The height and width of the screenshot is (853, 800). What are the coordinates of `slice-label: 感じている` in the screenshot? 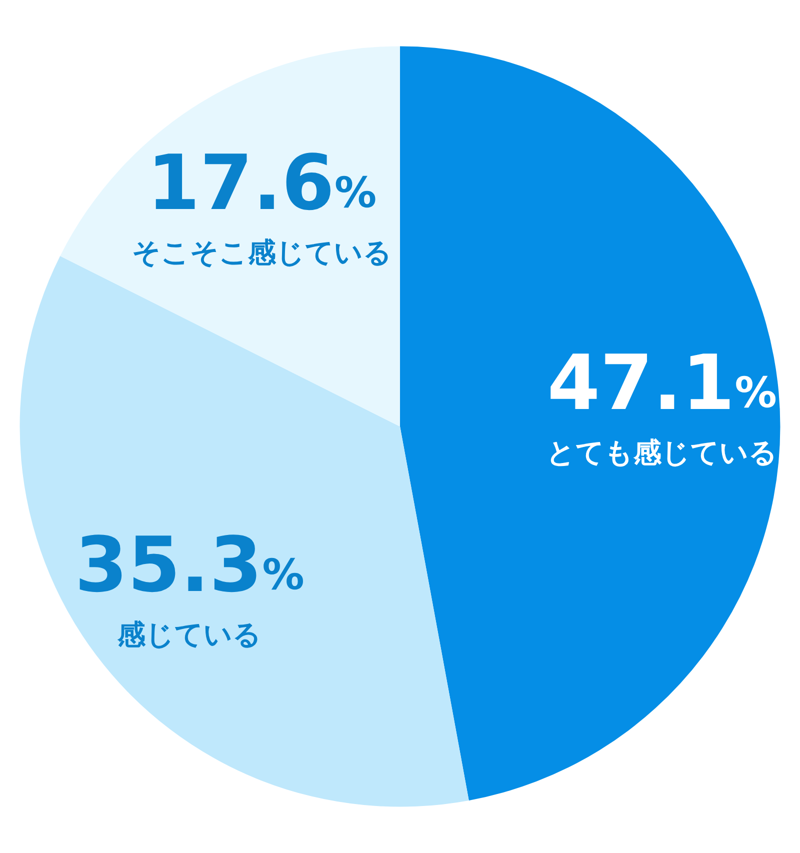 It's located at (189, 634).